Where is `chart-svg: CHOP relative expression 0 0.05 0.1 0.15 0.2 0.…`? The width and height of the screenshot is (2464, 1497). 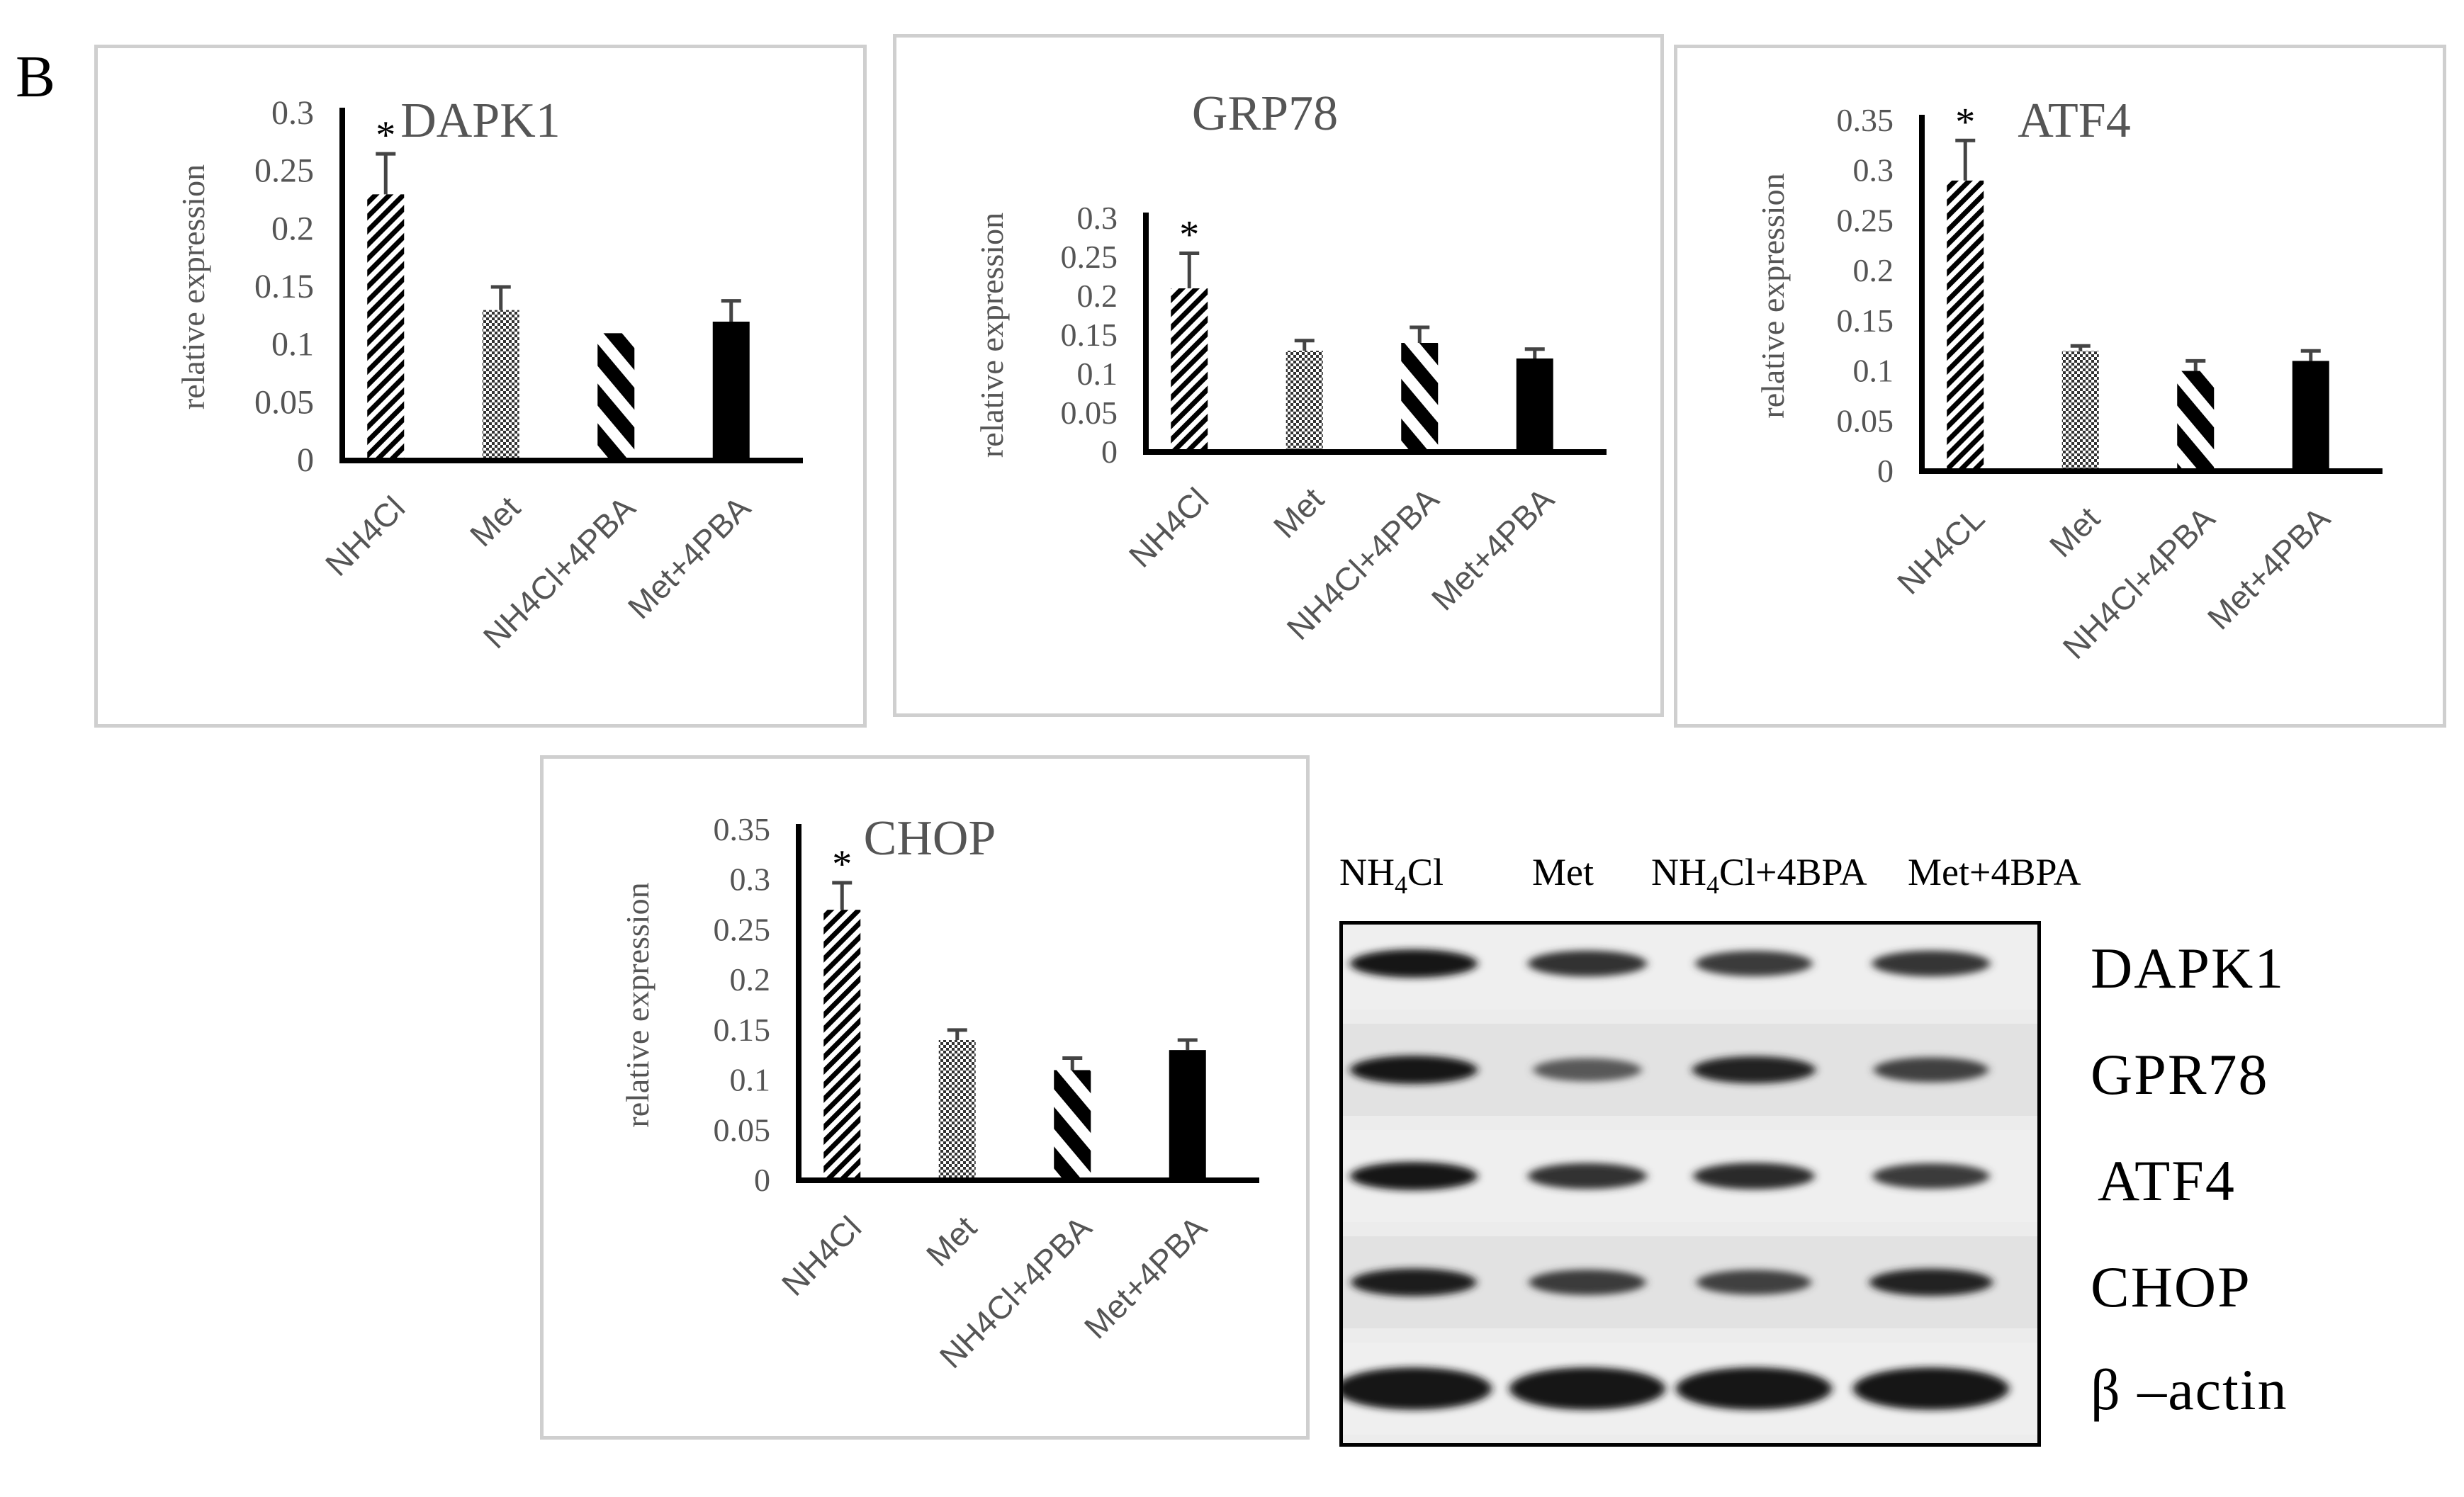 chart-svg: CHOP relative expression 0 0.05 0.1 0.15 0.2 0.… is located at coordinates (939, 1093).